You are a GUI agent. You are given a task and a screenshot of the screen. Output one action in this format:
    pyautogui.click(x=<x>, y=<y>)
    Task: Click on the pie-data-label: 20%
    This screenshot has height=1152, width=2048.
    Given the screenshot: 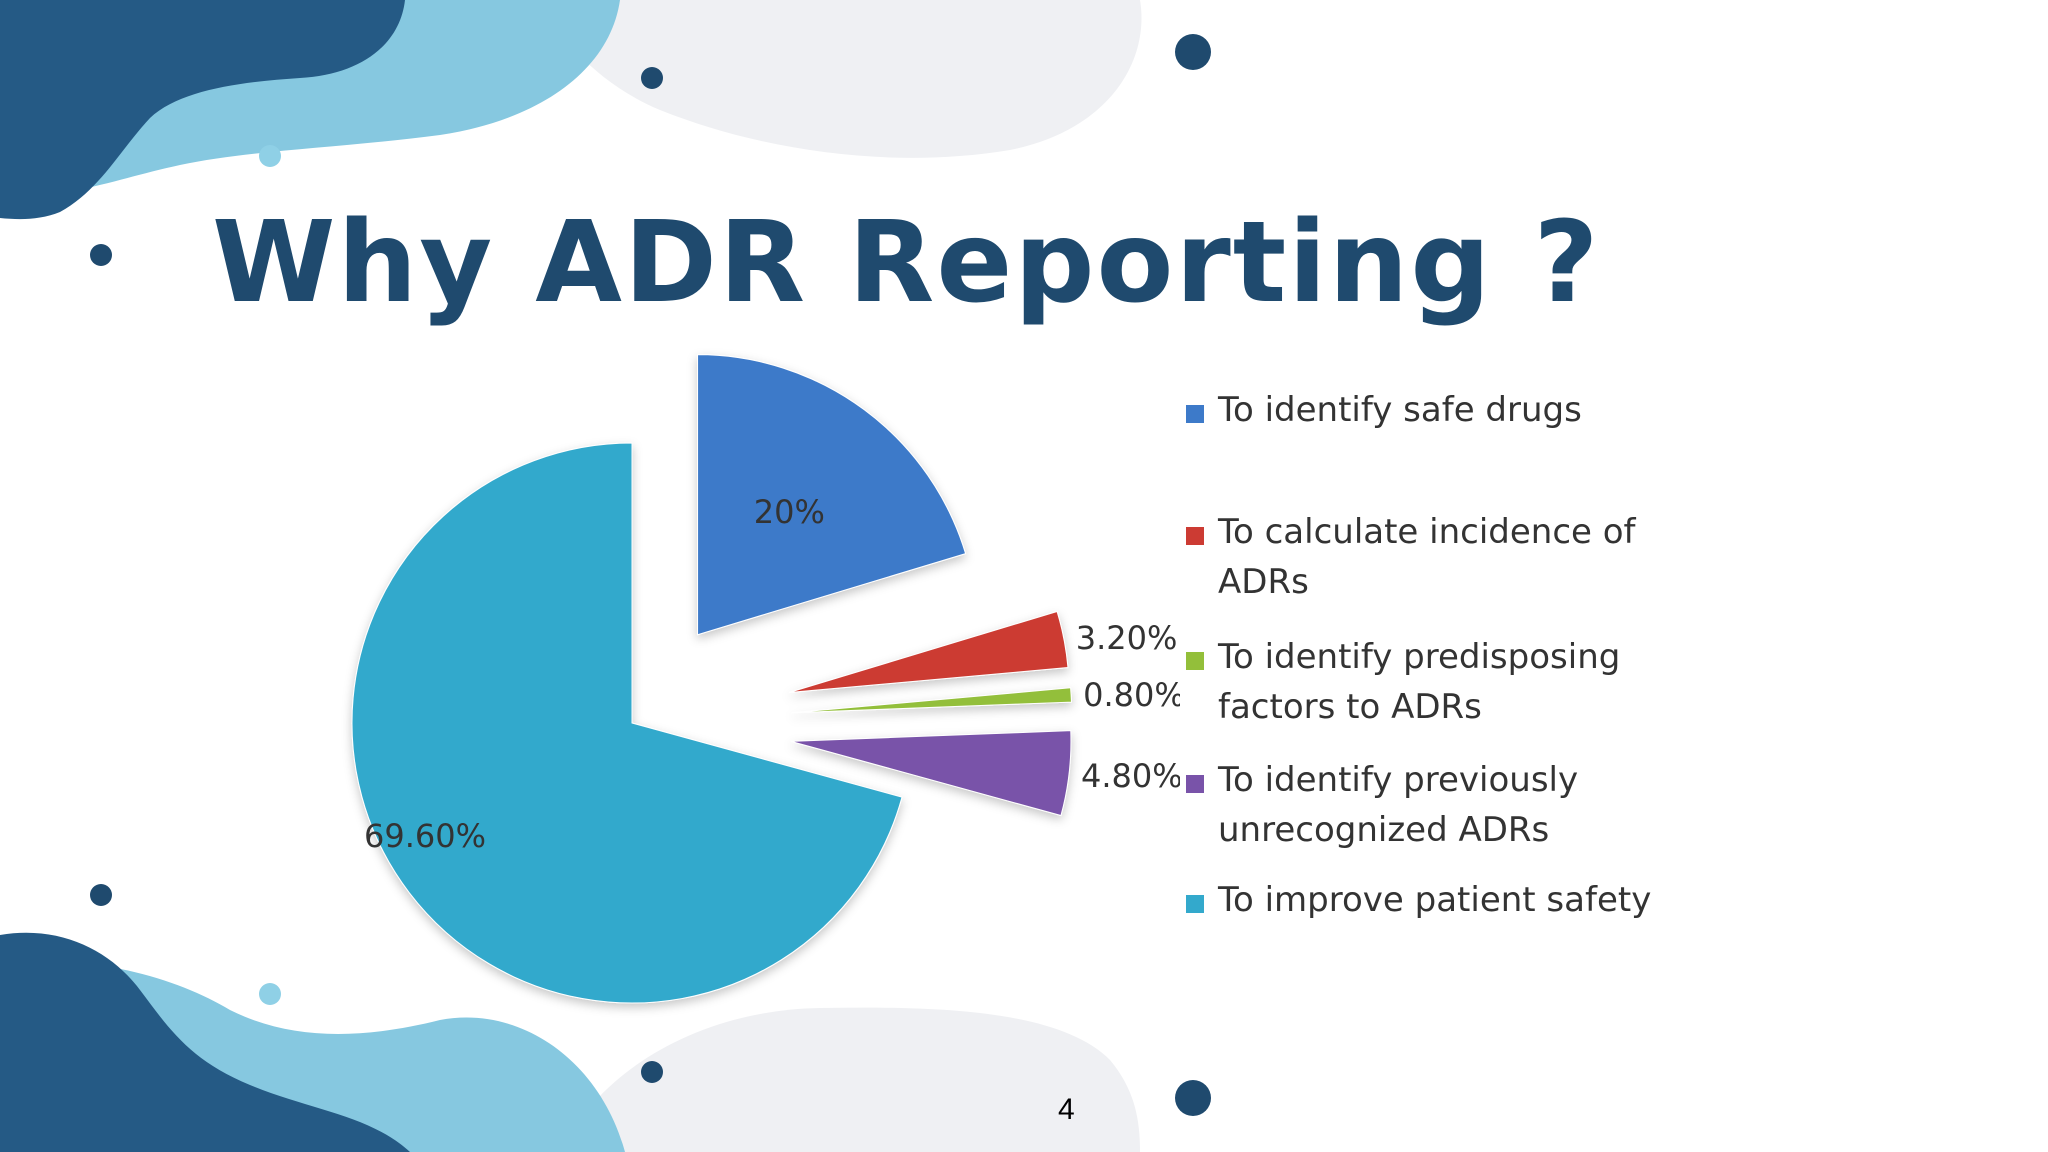 What is the action you would take?
    pyautogui.click(x=789, y=512)
    